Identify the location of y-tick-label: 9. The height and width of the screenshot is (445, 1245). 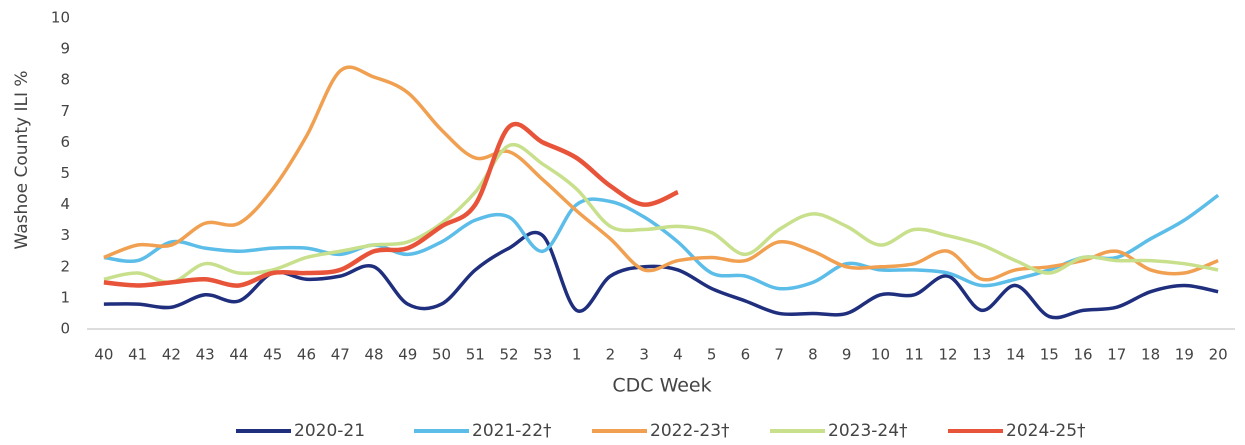
(65, 49).